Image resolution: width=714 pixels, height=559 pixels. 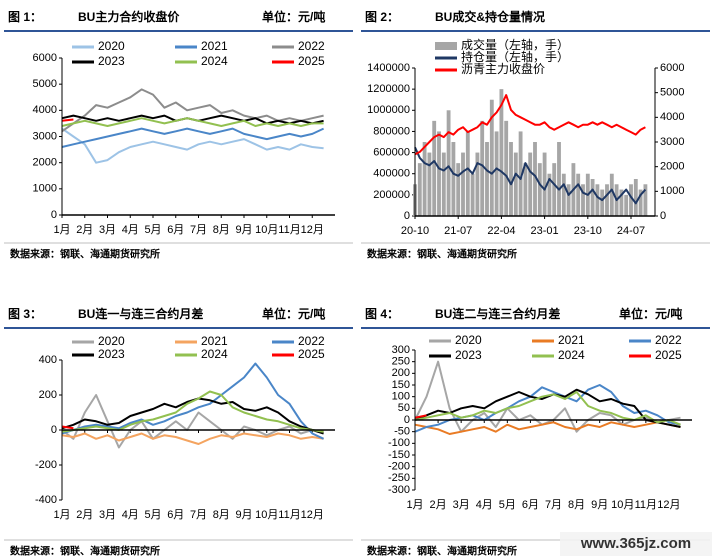 What do you see at coordinates (391, 174) in the screenshot?
I see `y-tick-label: 400000` at bounding box center [391, 174].